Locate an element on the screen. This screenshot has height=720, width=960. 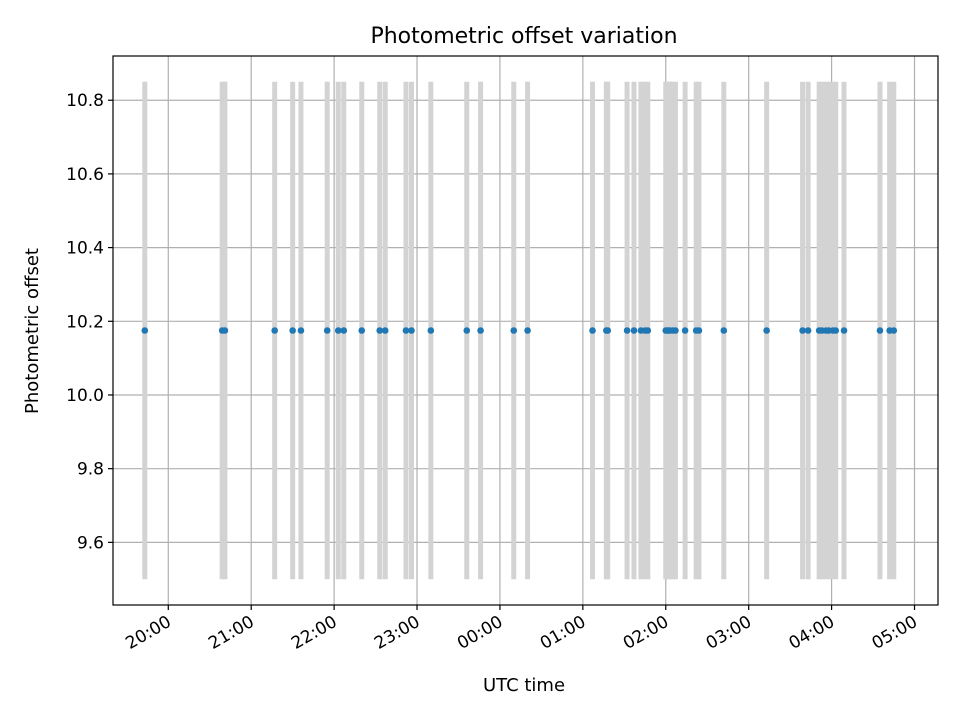
x-tick-label: 23:00 is located at coordinates (397, 633).